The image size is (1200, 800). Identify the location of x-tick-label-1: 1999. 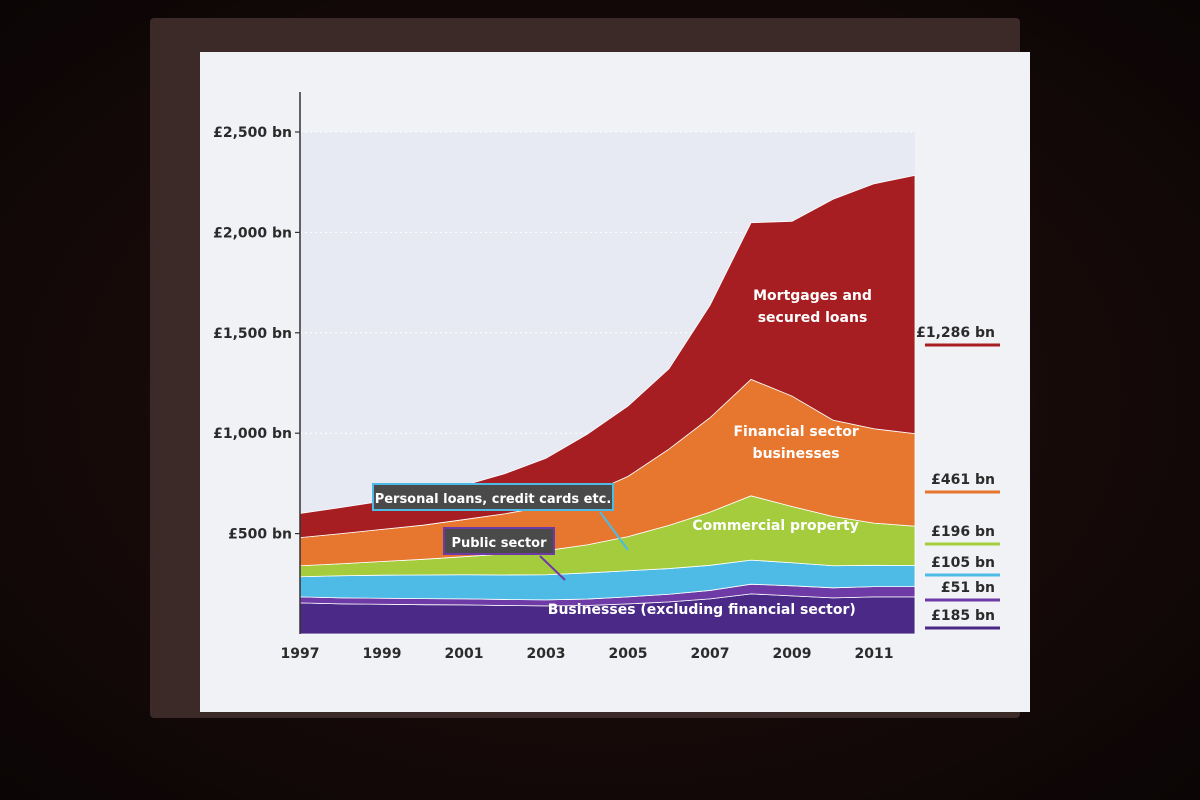
(382, 654).